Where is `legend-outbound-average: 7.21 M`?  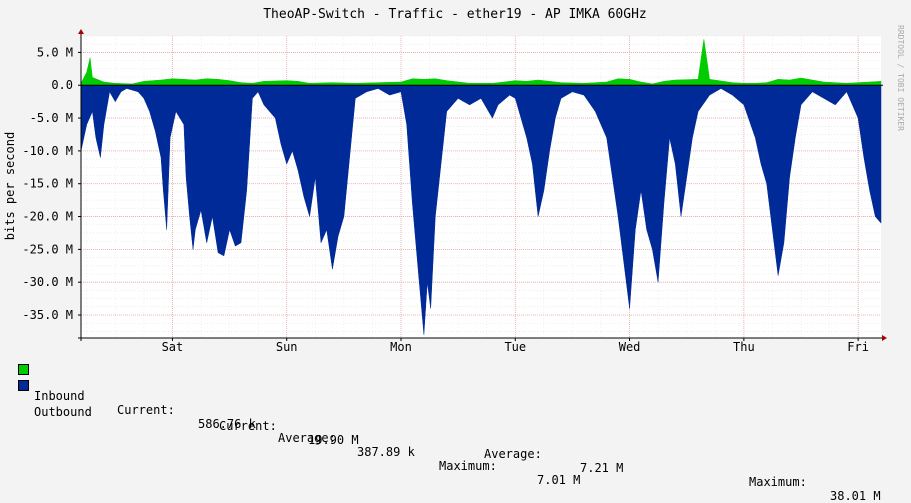
legend-outbound-average: 7.21 M is located at coordinates (602, 468).